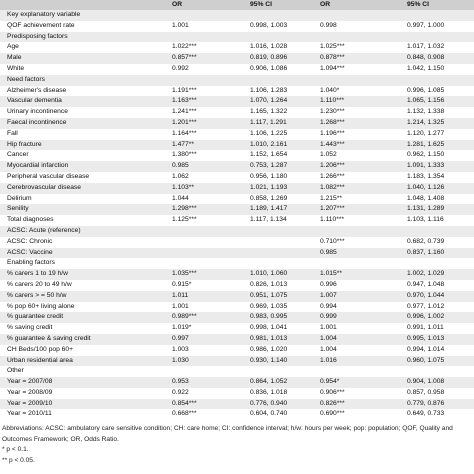 This screenshot has width=474, height=474. I want to click on or-cell-model-2: 0.996, so click(356, 285).